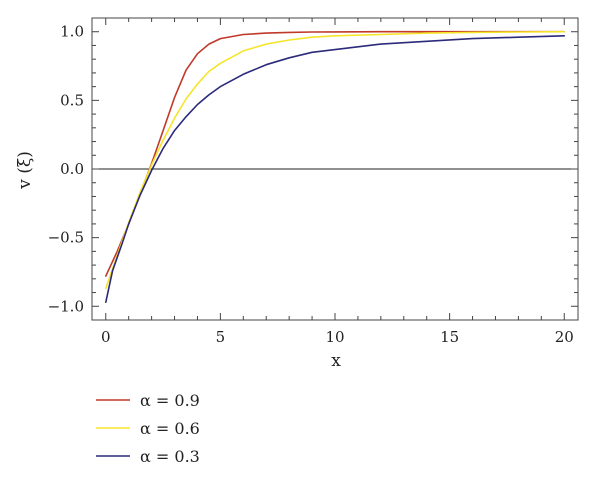  I want to click on x-axis-label: x, so click(336, 361).